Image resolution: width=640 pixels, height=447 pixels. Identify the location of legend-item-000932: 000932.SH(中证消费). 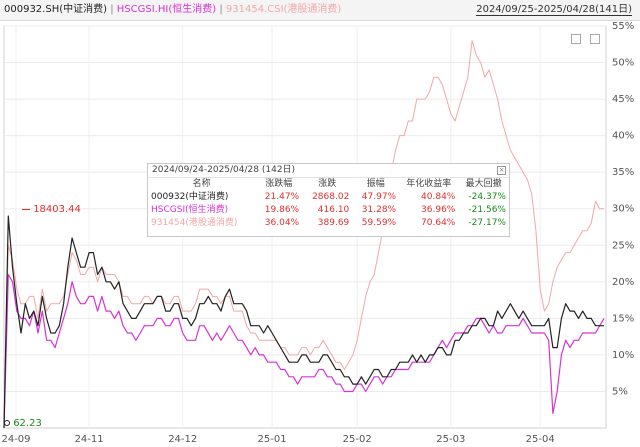
(56, 9).